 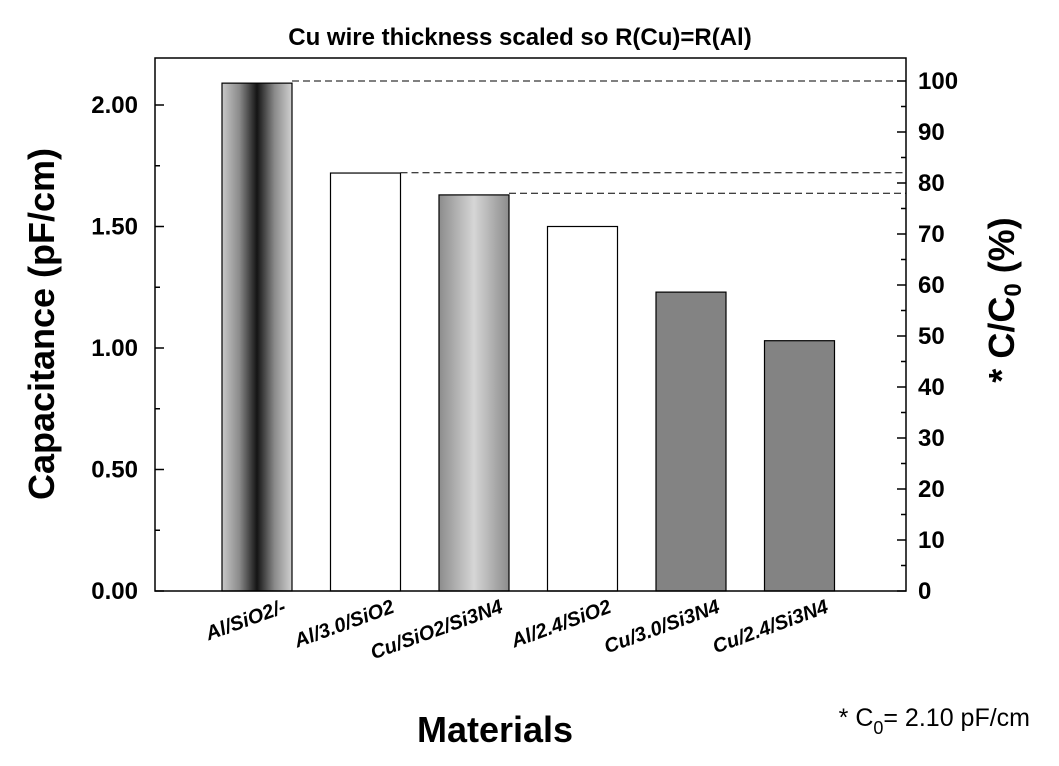 I want to click on category-label: Al/SiO2/-, so click(x=245, y=621).